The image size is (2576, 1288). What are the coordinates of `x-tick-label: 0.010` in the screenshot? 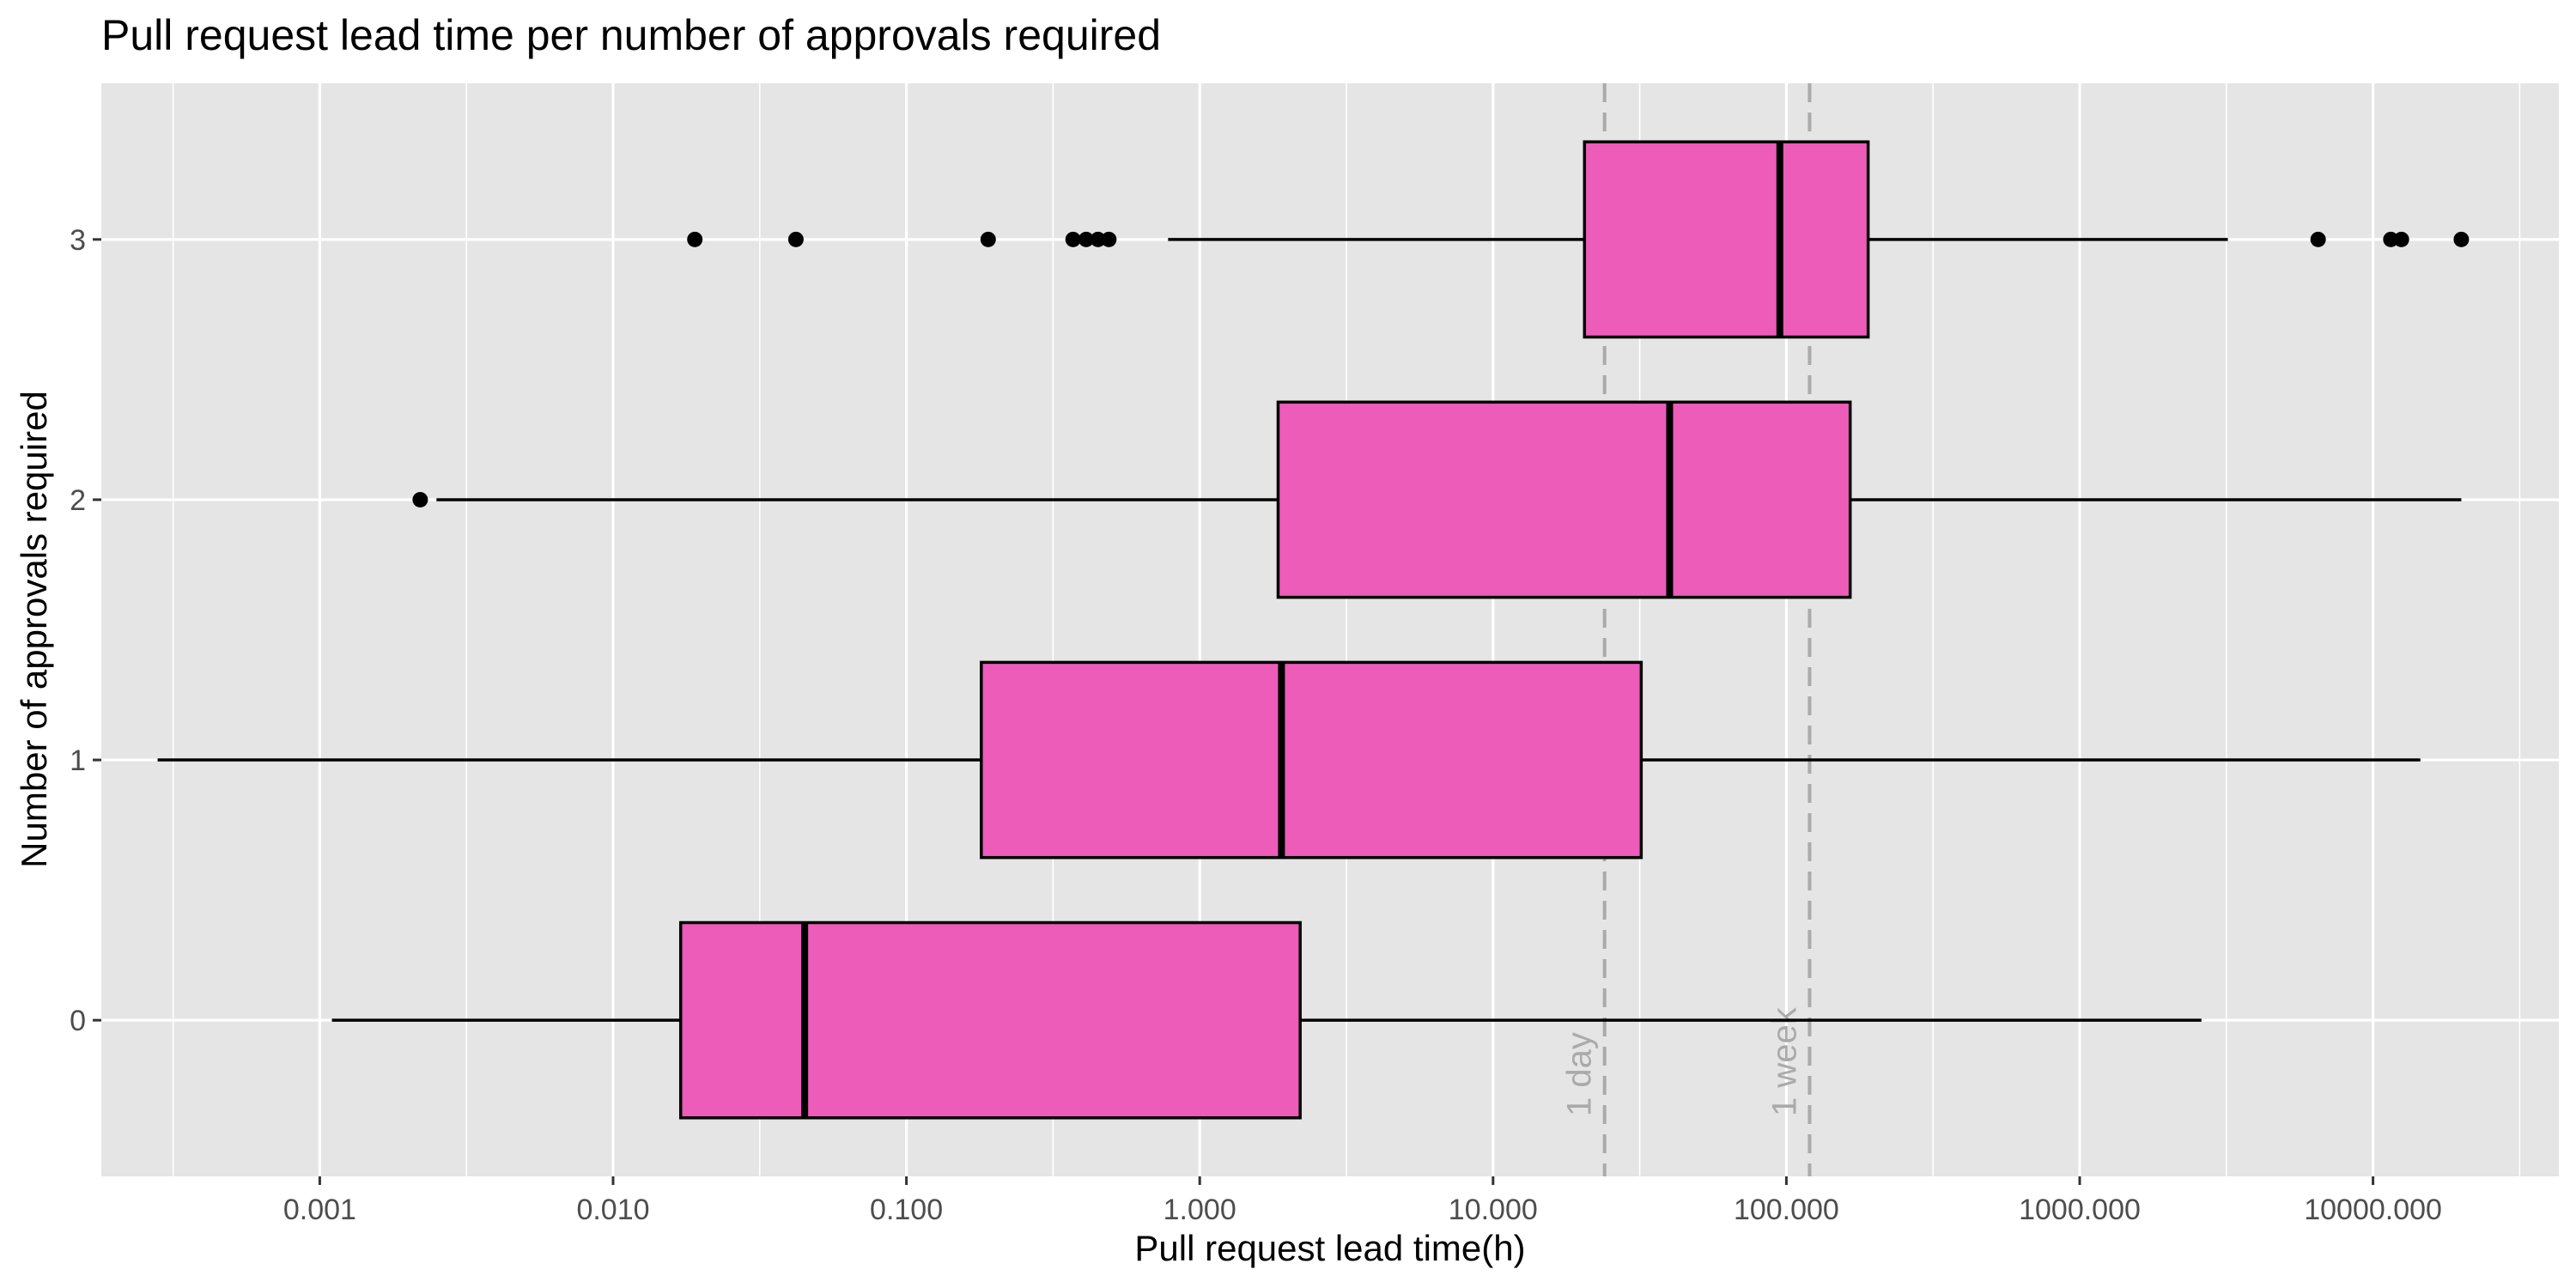 It's located at (612, 1210).